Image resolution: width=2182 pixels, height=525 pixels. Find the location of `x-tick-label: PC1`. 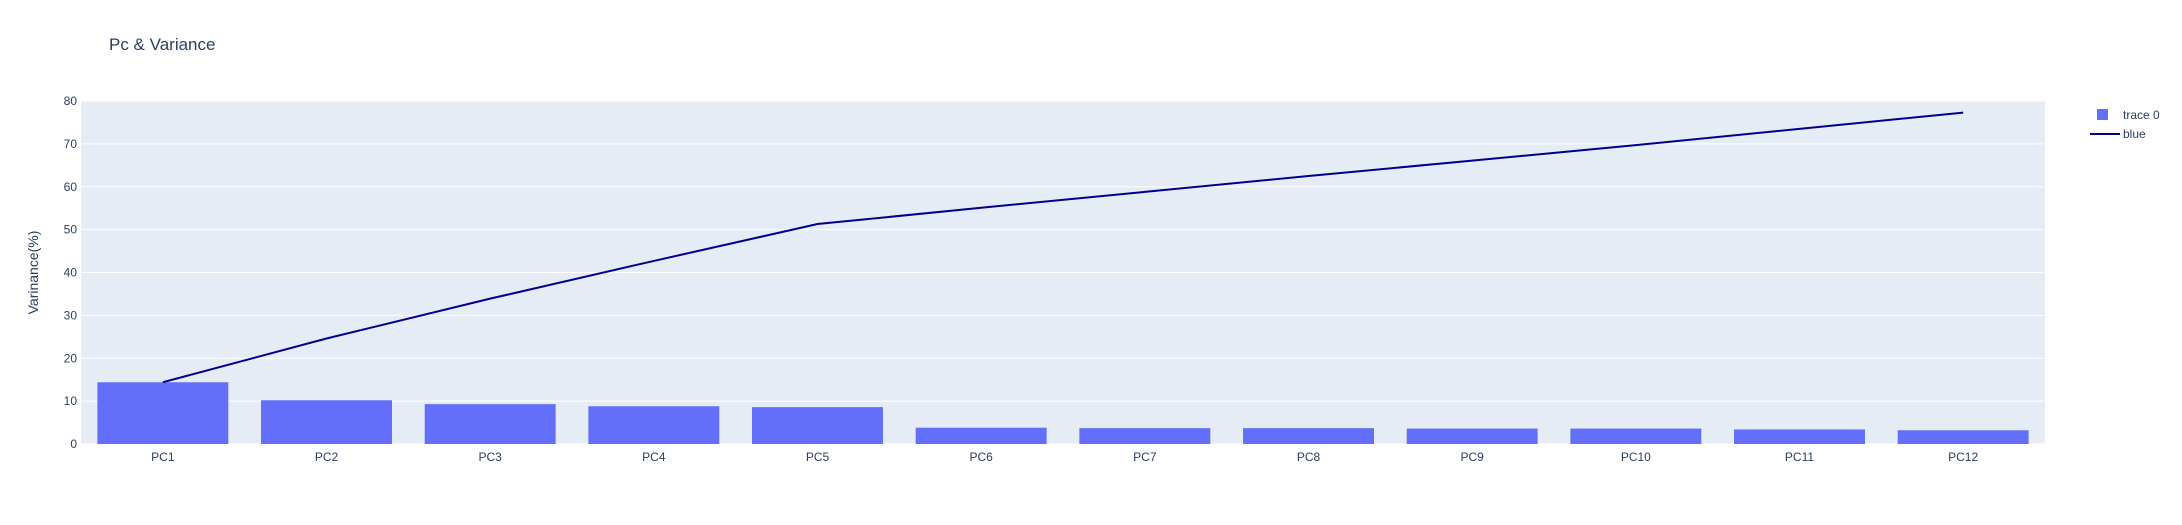

x-tick-label: PC1 is located at coordinates (163, 457).